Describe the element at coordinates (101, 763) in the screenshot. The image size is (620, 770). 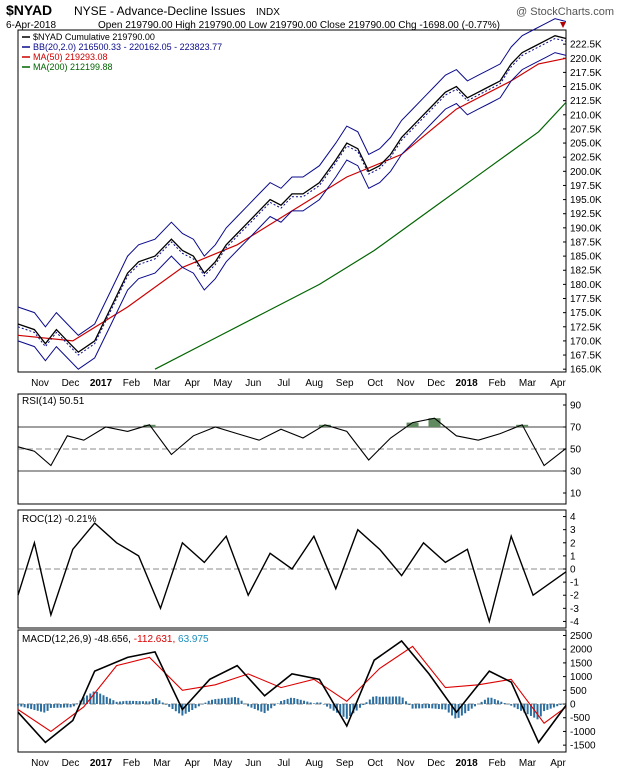
I see `x-axis-label: 2017` at that location.